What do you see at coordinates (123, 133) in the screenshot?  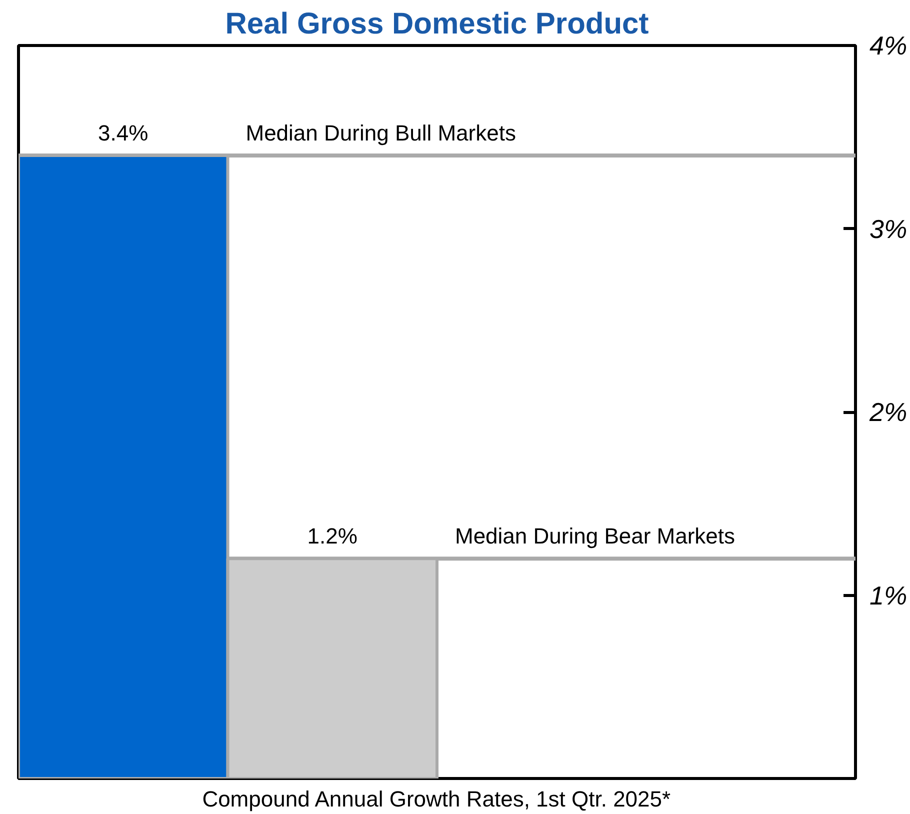 I see `data-label: 3.4%` at bounding box center [123, 133].